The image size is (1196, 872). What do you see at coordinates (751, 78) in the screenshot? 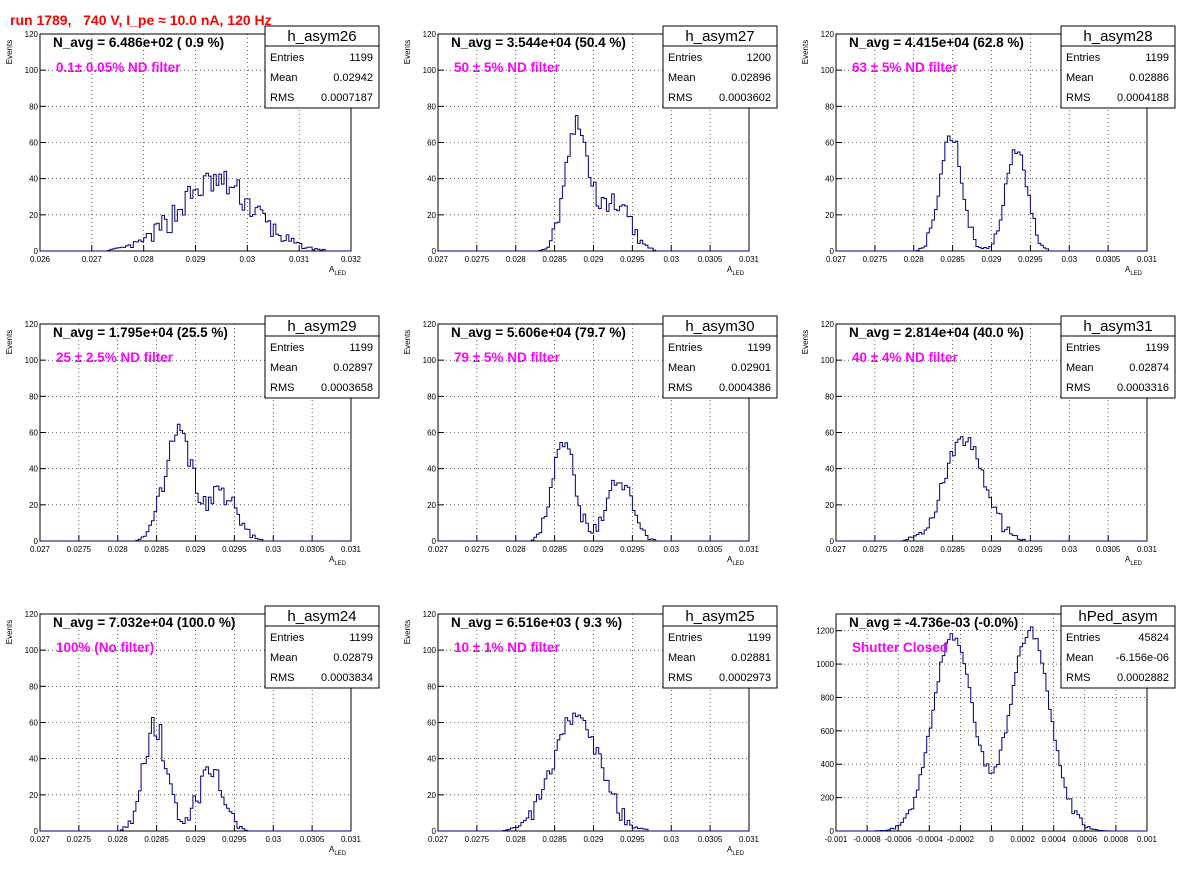
I see `stats-value-mean: 0.02896` at bounding box center [751, 78].